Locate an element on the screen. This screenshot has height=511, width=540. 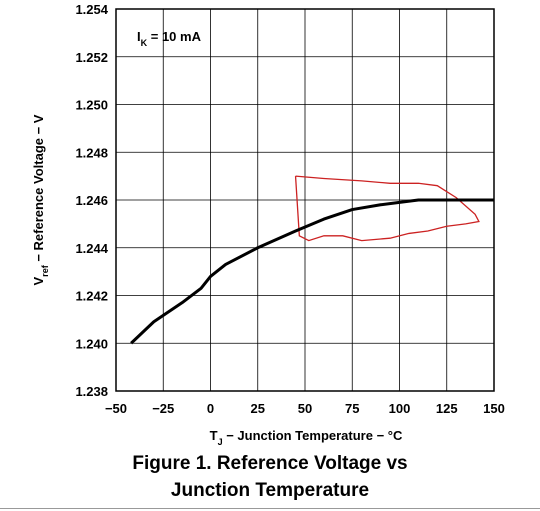
y-tick-label: 1.254 is located at coordinates (91, 9).